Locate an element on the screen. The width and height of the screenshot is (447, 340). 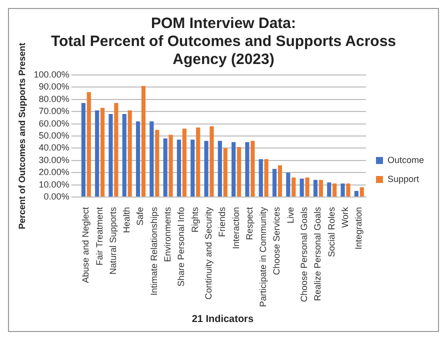
text: Total Percent of Outcomes and Supports Across is located at coordinates (223, 41).